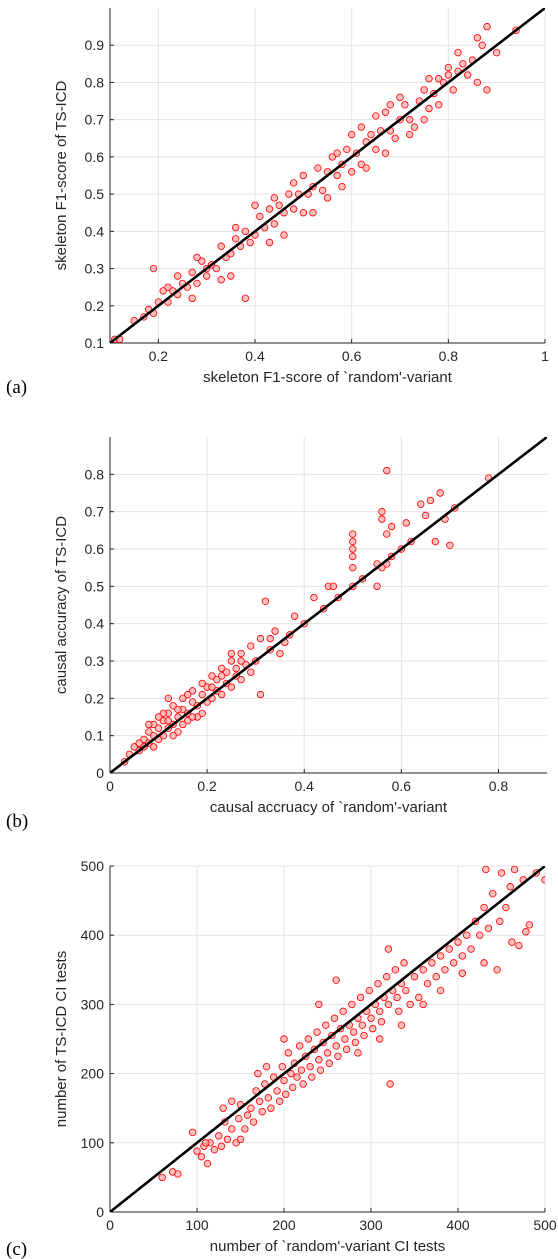  What do you see at coordinates (93, 866) in the screenshot?
I see `y-tick-label: 500` at bounding box center [93, 866].